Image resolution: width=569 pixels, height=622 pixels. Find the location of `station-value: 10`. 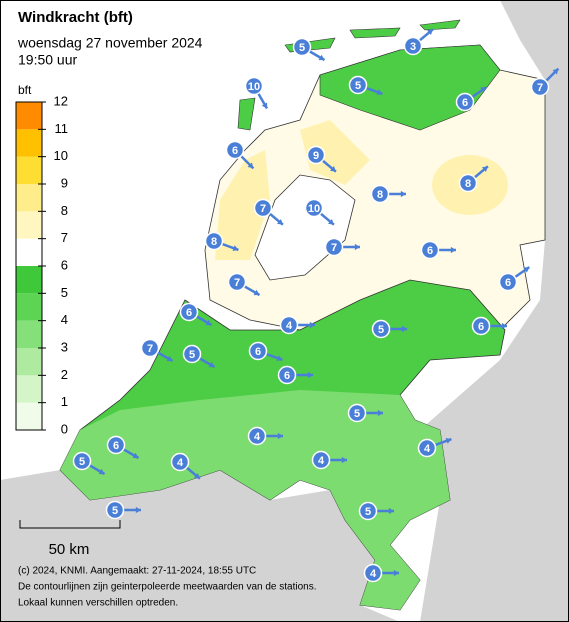

station-value: 10 is located at coordinates (254, 87).